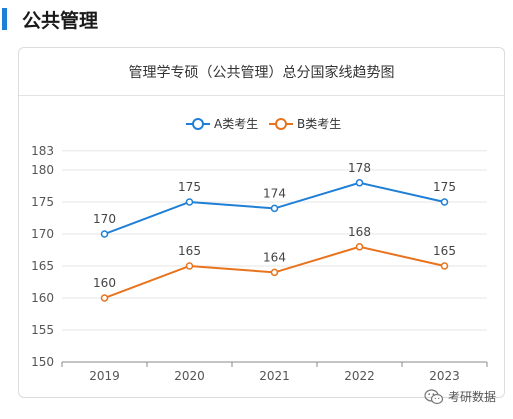 The height and width of the screenshot is (419, 513). Describe the element at coordinates (4, 19) in the screenshot. I see `section-accent-bar` at that location.